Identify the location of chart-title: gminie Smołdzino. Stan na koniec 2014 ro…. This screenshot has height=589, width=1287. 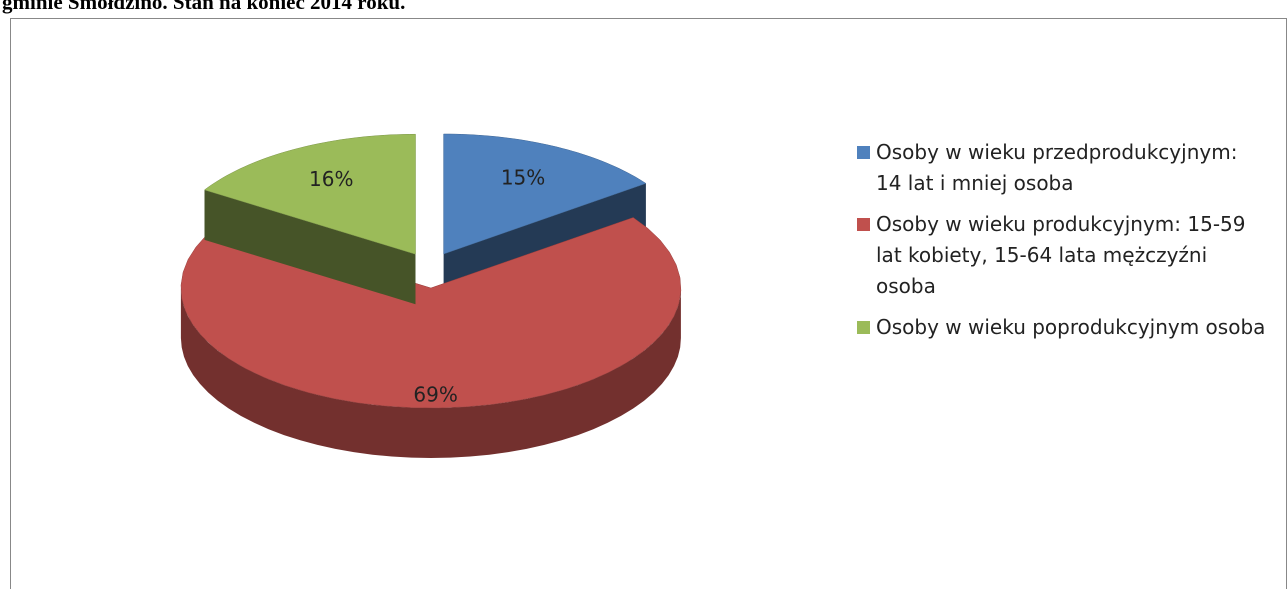
(204, 7).